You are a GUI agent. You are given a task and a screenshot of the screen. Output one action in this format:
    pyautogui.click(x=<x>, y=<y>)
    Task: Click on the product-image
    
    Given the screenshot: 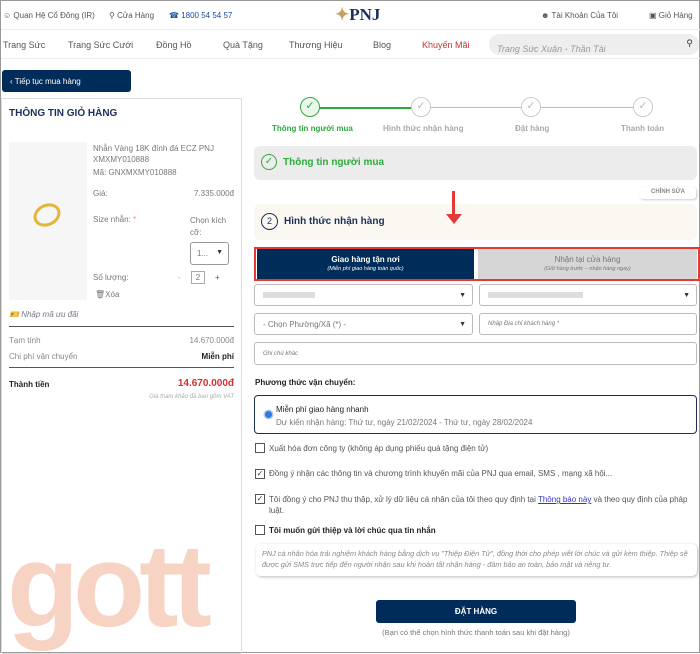 What is the action you would take?
    pyautogui.click(x=48, y=221)
    